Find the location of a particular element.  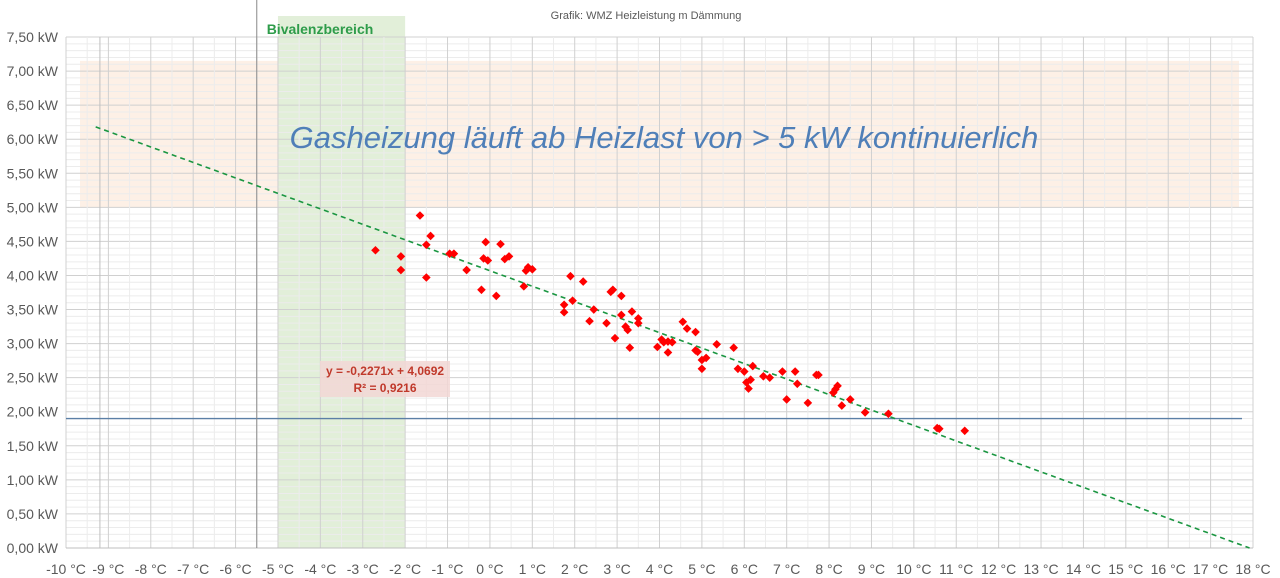

bivalence-label: Bivalenzbereich is located at coordinates (320, 29).